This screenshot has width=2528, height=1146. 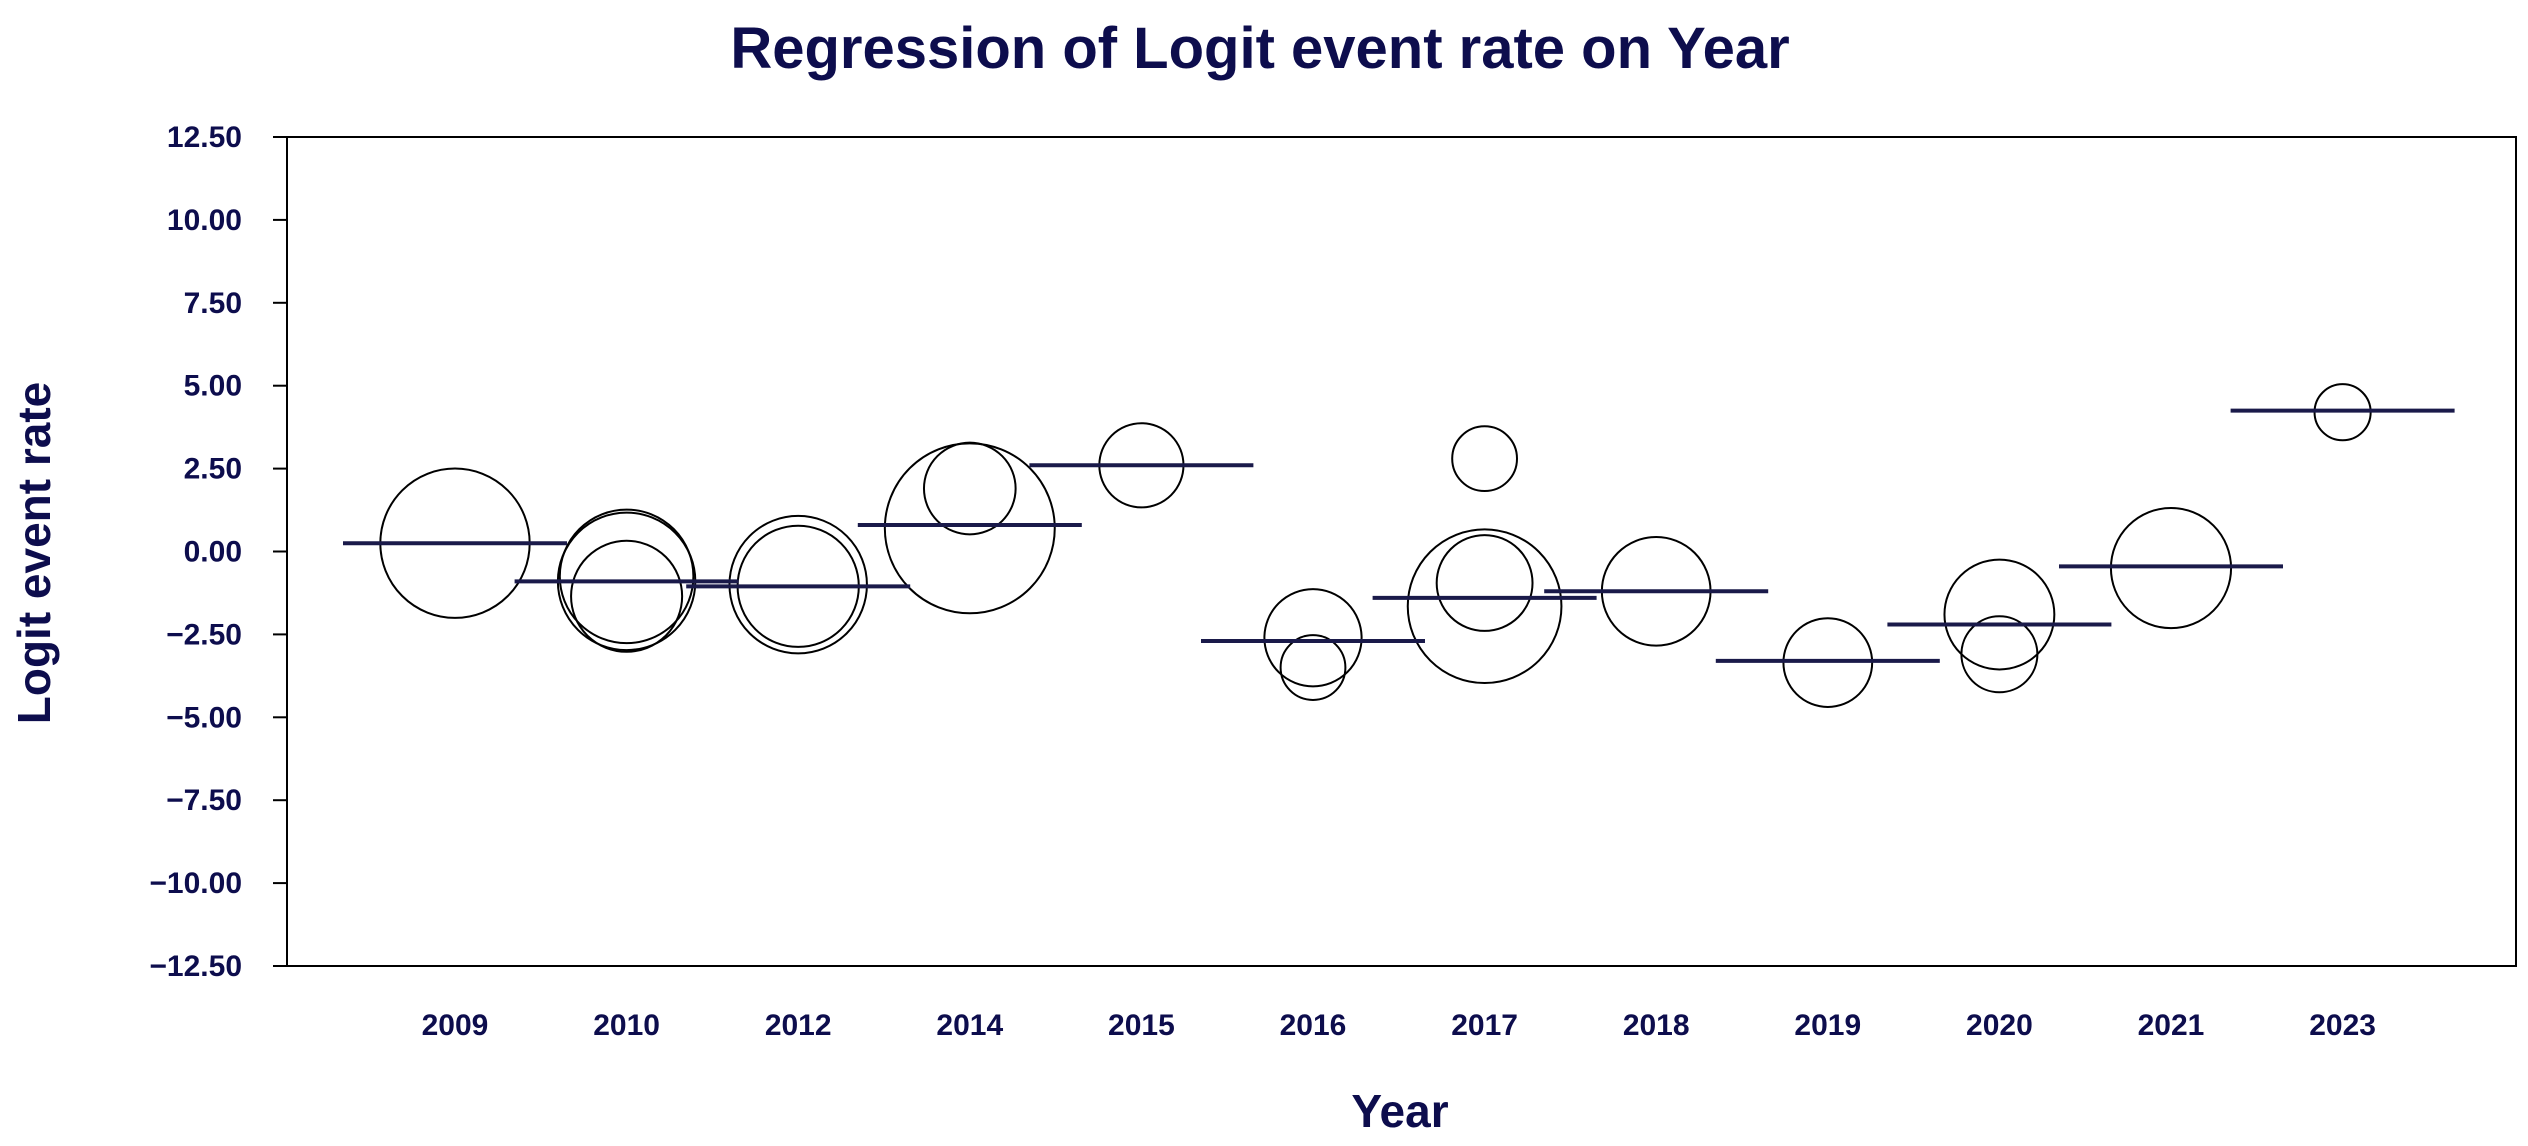 I want to click on y-tick-label: 12.50, so click(x=204, y=137).